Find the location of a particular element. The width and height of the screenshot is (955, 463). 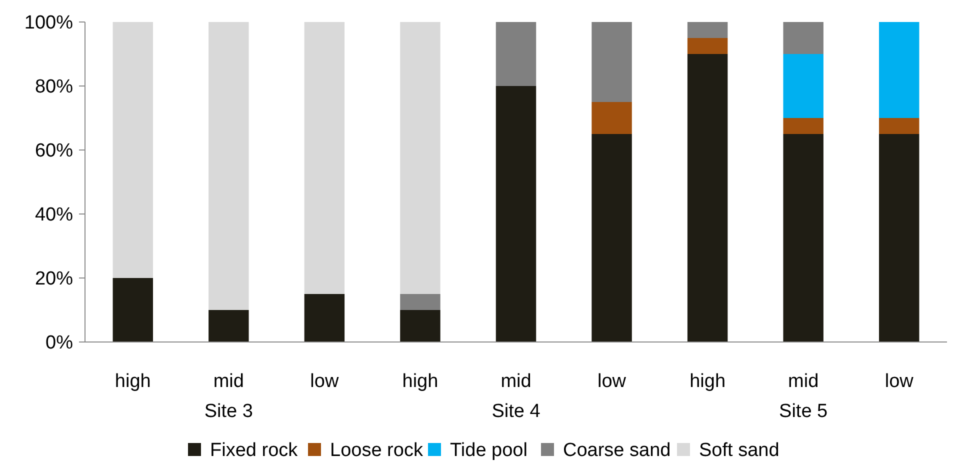

y-tick-label: 60% is located at coordinates (54, 151).